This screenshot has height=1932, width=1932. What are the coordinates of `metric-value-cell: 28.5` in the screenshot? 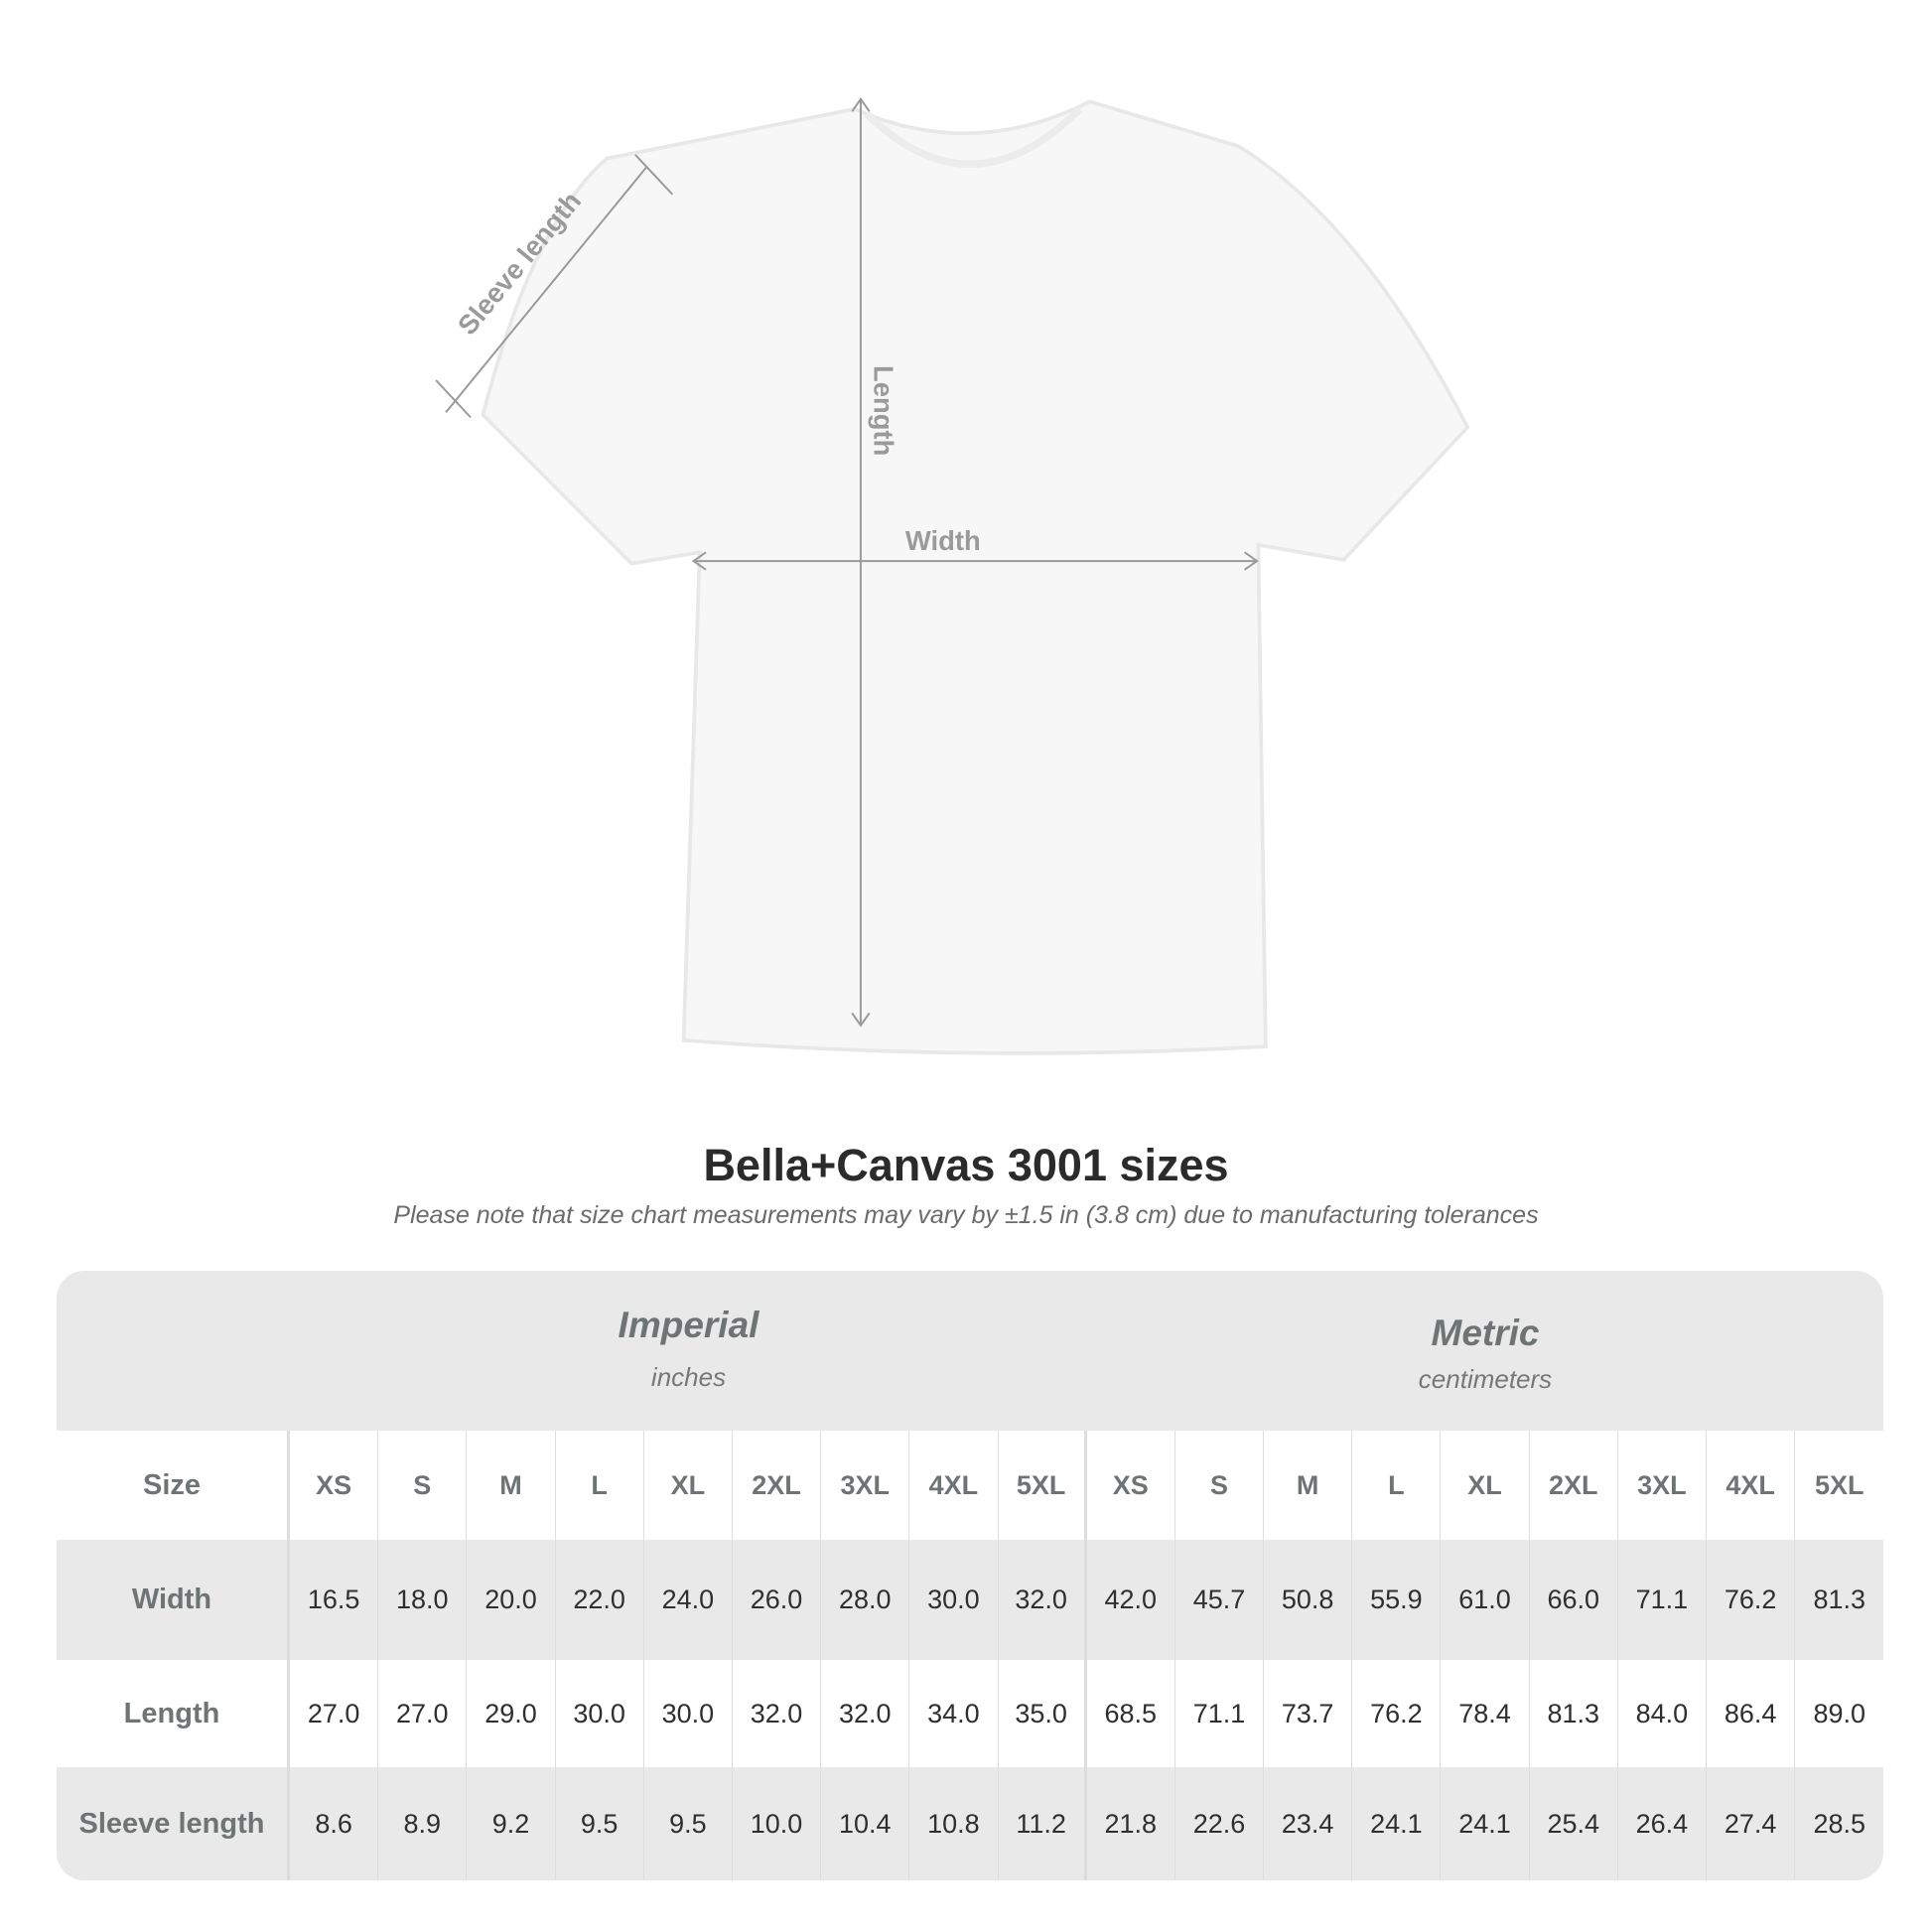 It's located at (1839, 1823).